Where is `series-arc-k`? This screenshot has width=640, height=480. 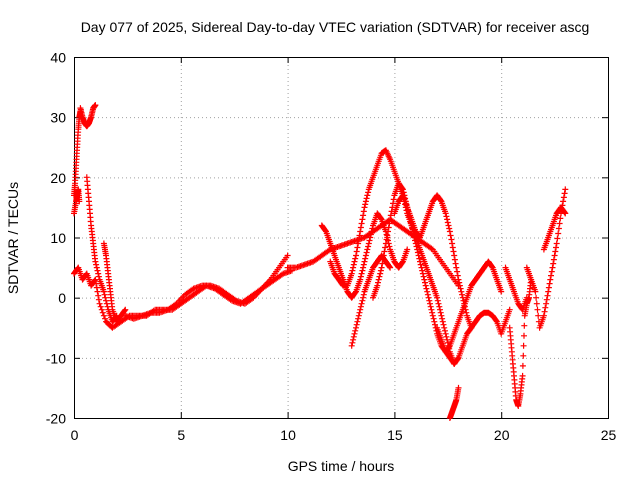
series-arc-k is located at coordinates (371, 300).